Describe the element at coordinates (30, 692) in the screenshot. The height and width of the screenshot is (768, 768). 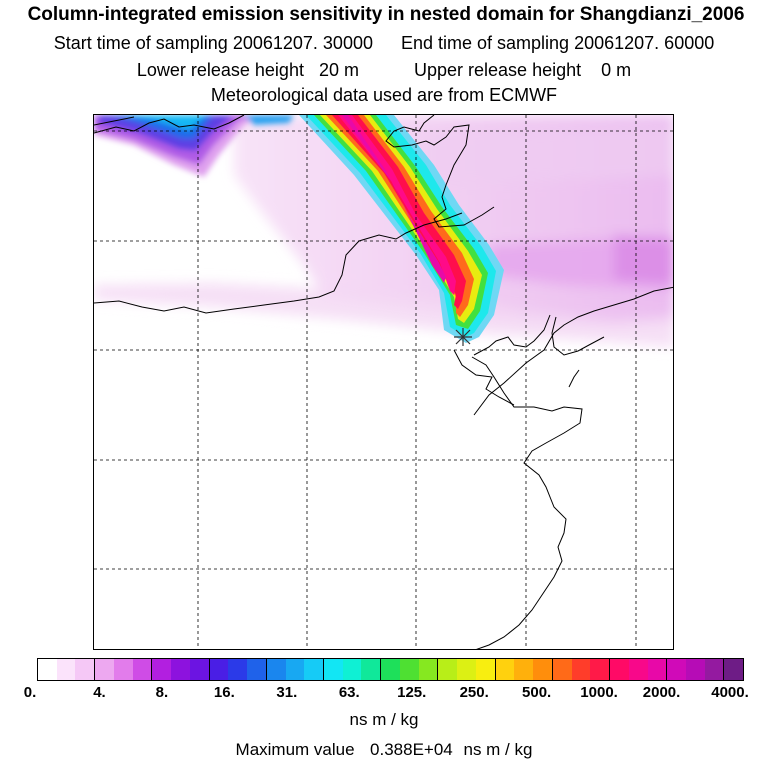
I see `colorbar-tick-label: 0.` at that location.